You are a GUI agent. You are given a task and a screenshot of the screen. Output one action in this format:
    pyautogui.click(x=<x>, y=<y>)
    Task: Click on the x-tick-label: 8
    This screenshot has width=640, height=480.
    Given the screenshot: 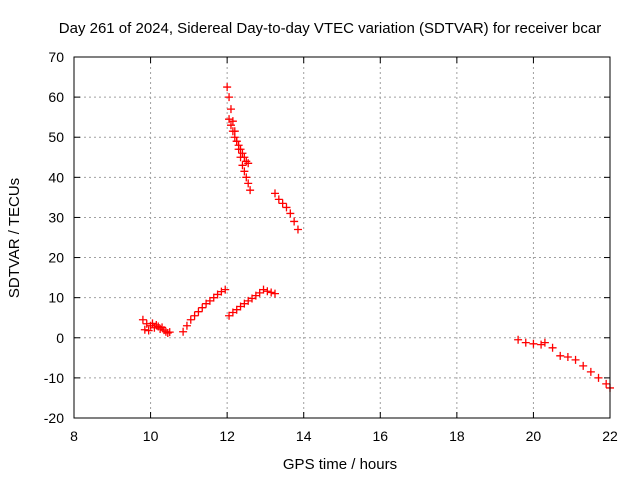 What is the action you would take?
    pyautogui.click(x=74, y=436)
    